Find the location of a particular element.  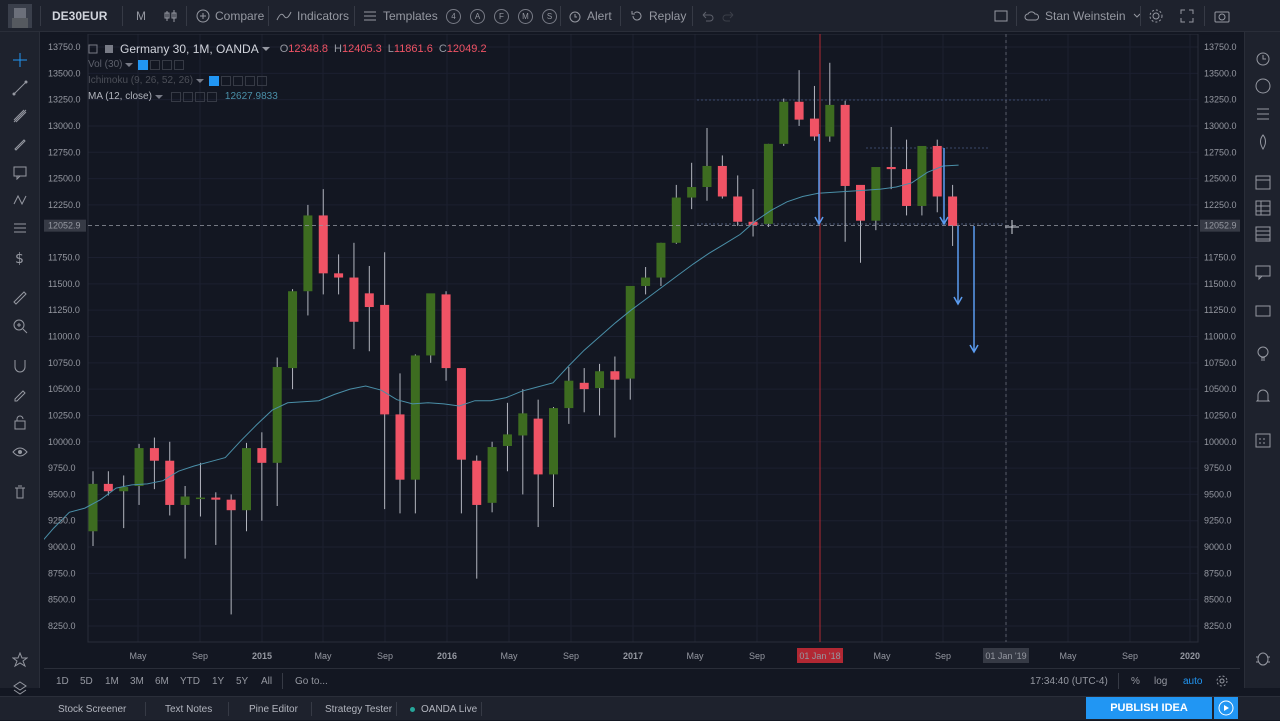

log-scale-button: log is located at coordinates (1161, 681).